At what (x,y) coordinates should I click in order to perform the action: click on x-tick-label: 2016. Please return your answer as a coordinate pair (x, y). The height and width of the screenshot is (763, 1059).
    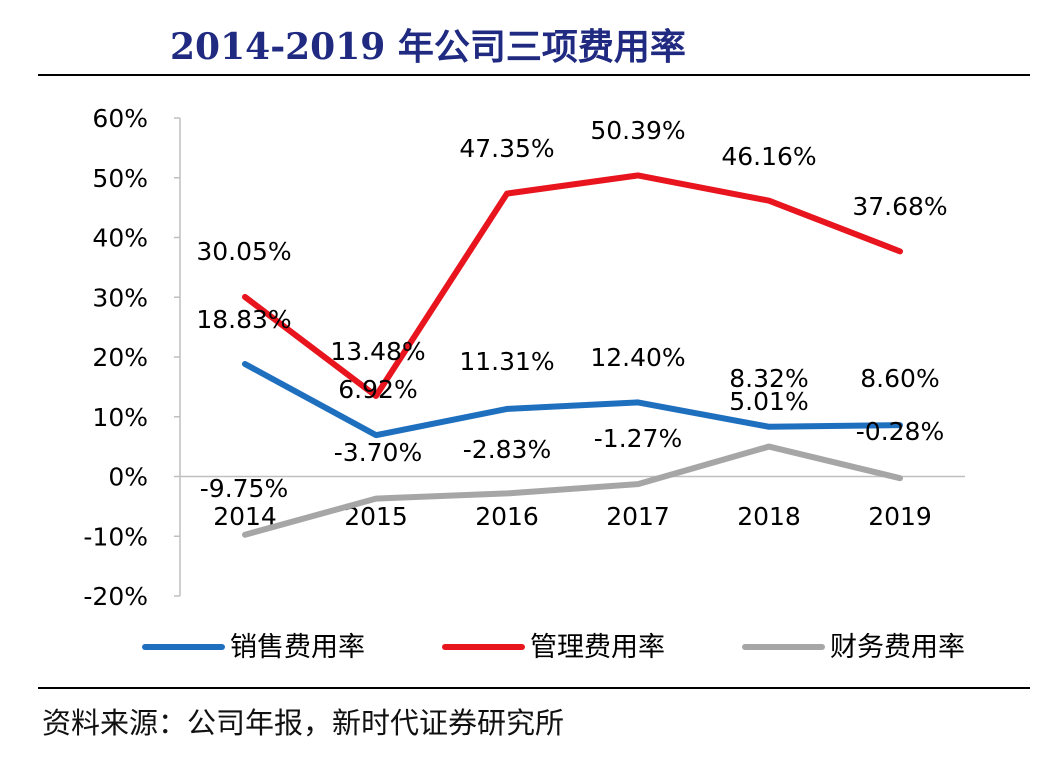
    Looking at the image, I should click on (507, 516).